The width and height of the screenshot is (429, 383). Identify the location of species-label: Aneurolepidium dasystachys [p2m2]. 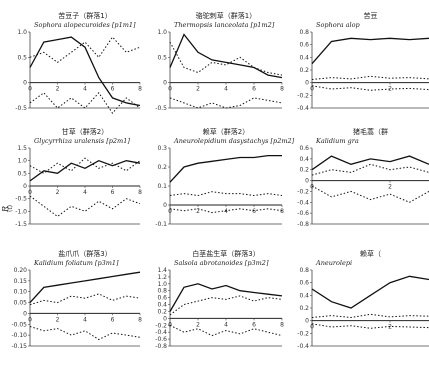
(234, 141).